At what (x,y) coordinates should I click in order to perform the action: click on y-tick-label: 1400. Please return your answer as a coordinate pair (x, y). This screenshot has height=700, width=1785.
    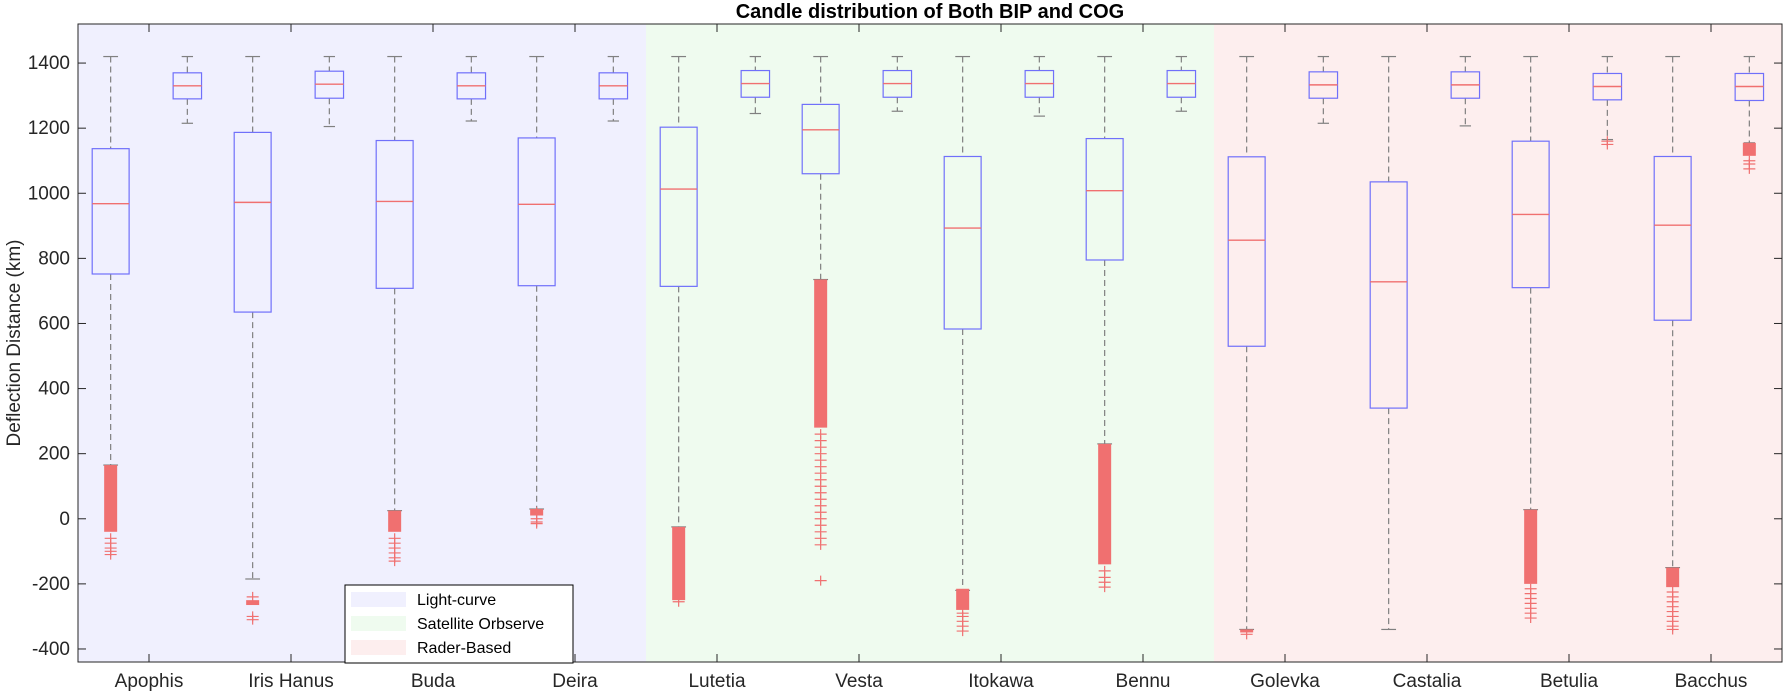
    Looking at the image, I should click on (49, 63).